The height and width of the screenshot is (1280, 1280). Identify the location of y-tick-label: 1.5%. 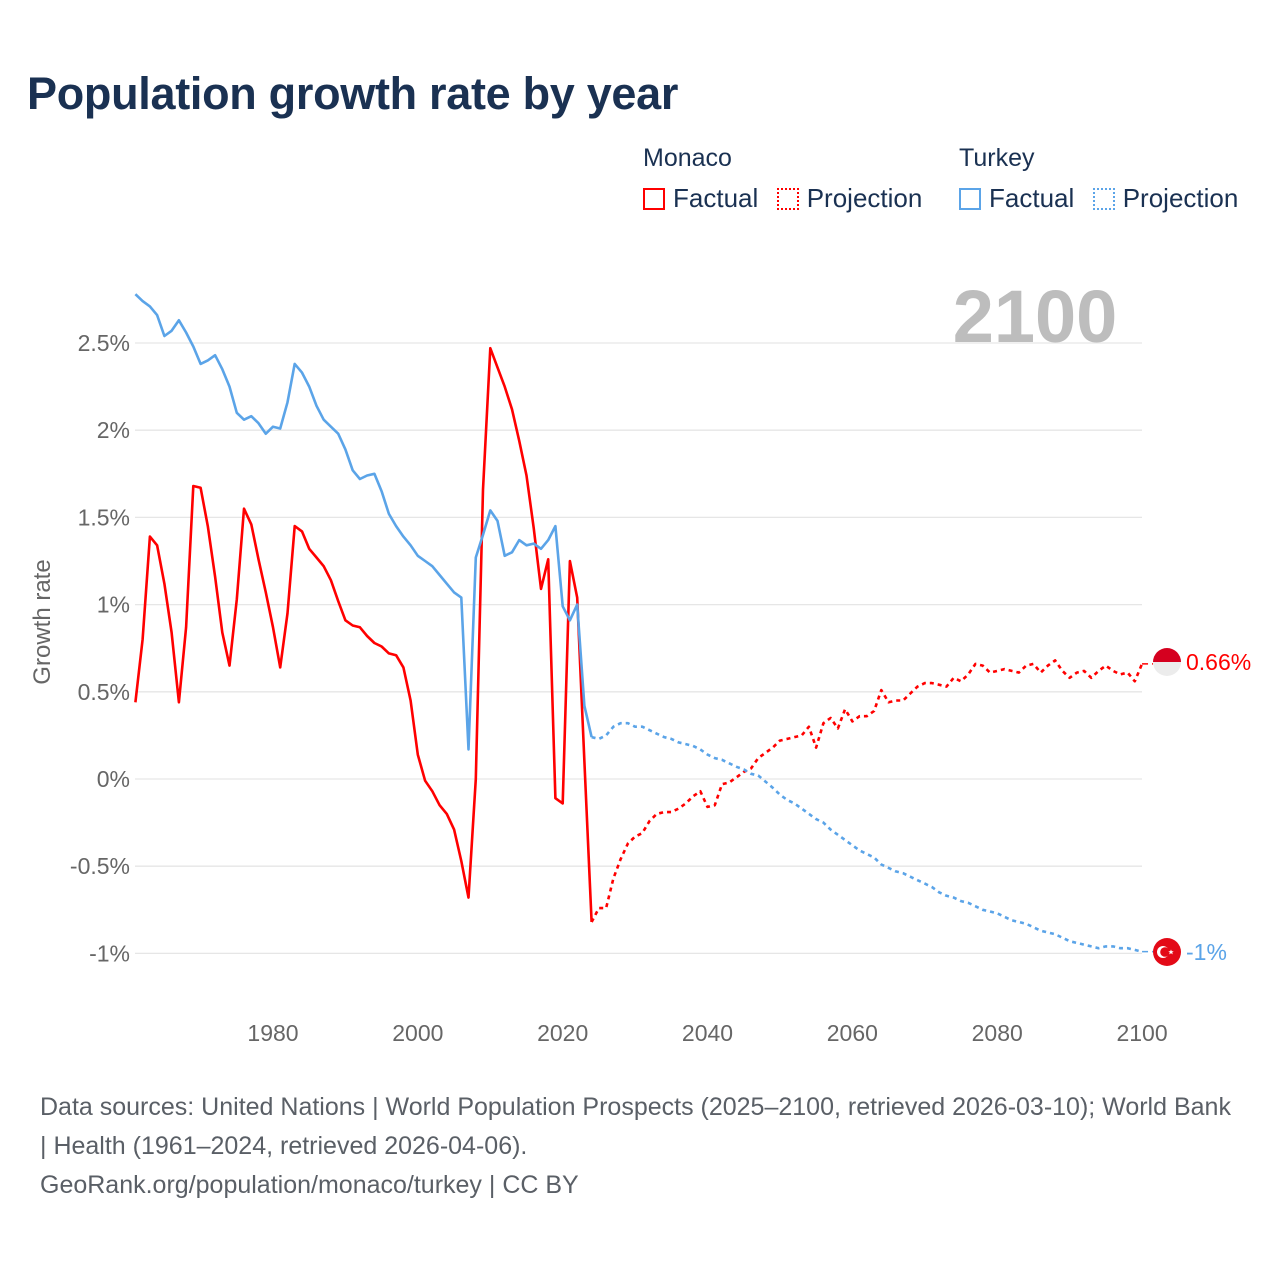
(104, 517).